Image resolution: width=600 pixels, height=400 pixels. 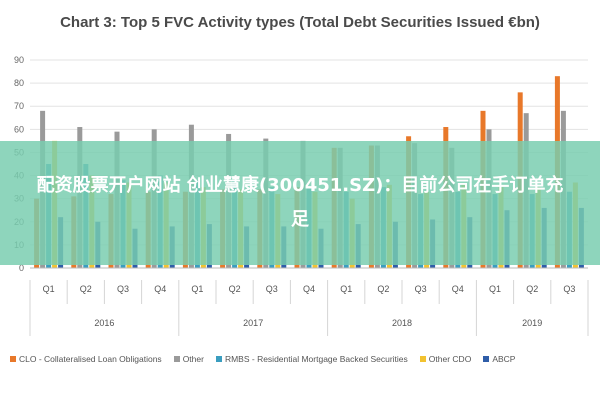 I want to click on y-tick-label: 90, so click(x=19, y=60).